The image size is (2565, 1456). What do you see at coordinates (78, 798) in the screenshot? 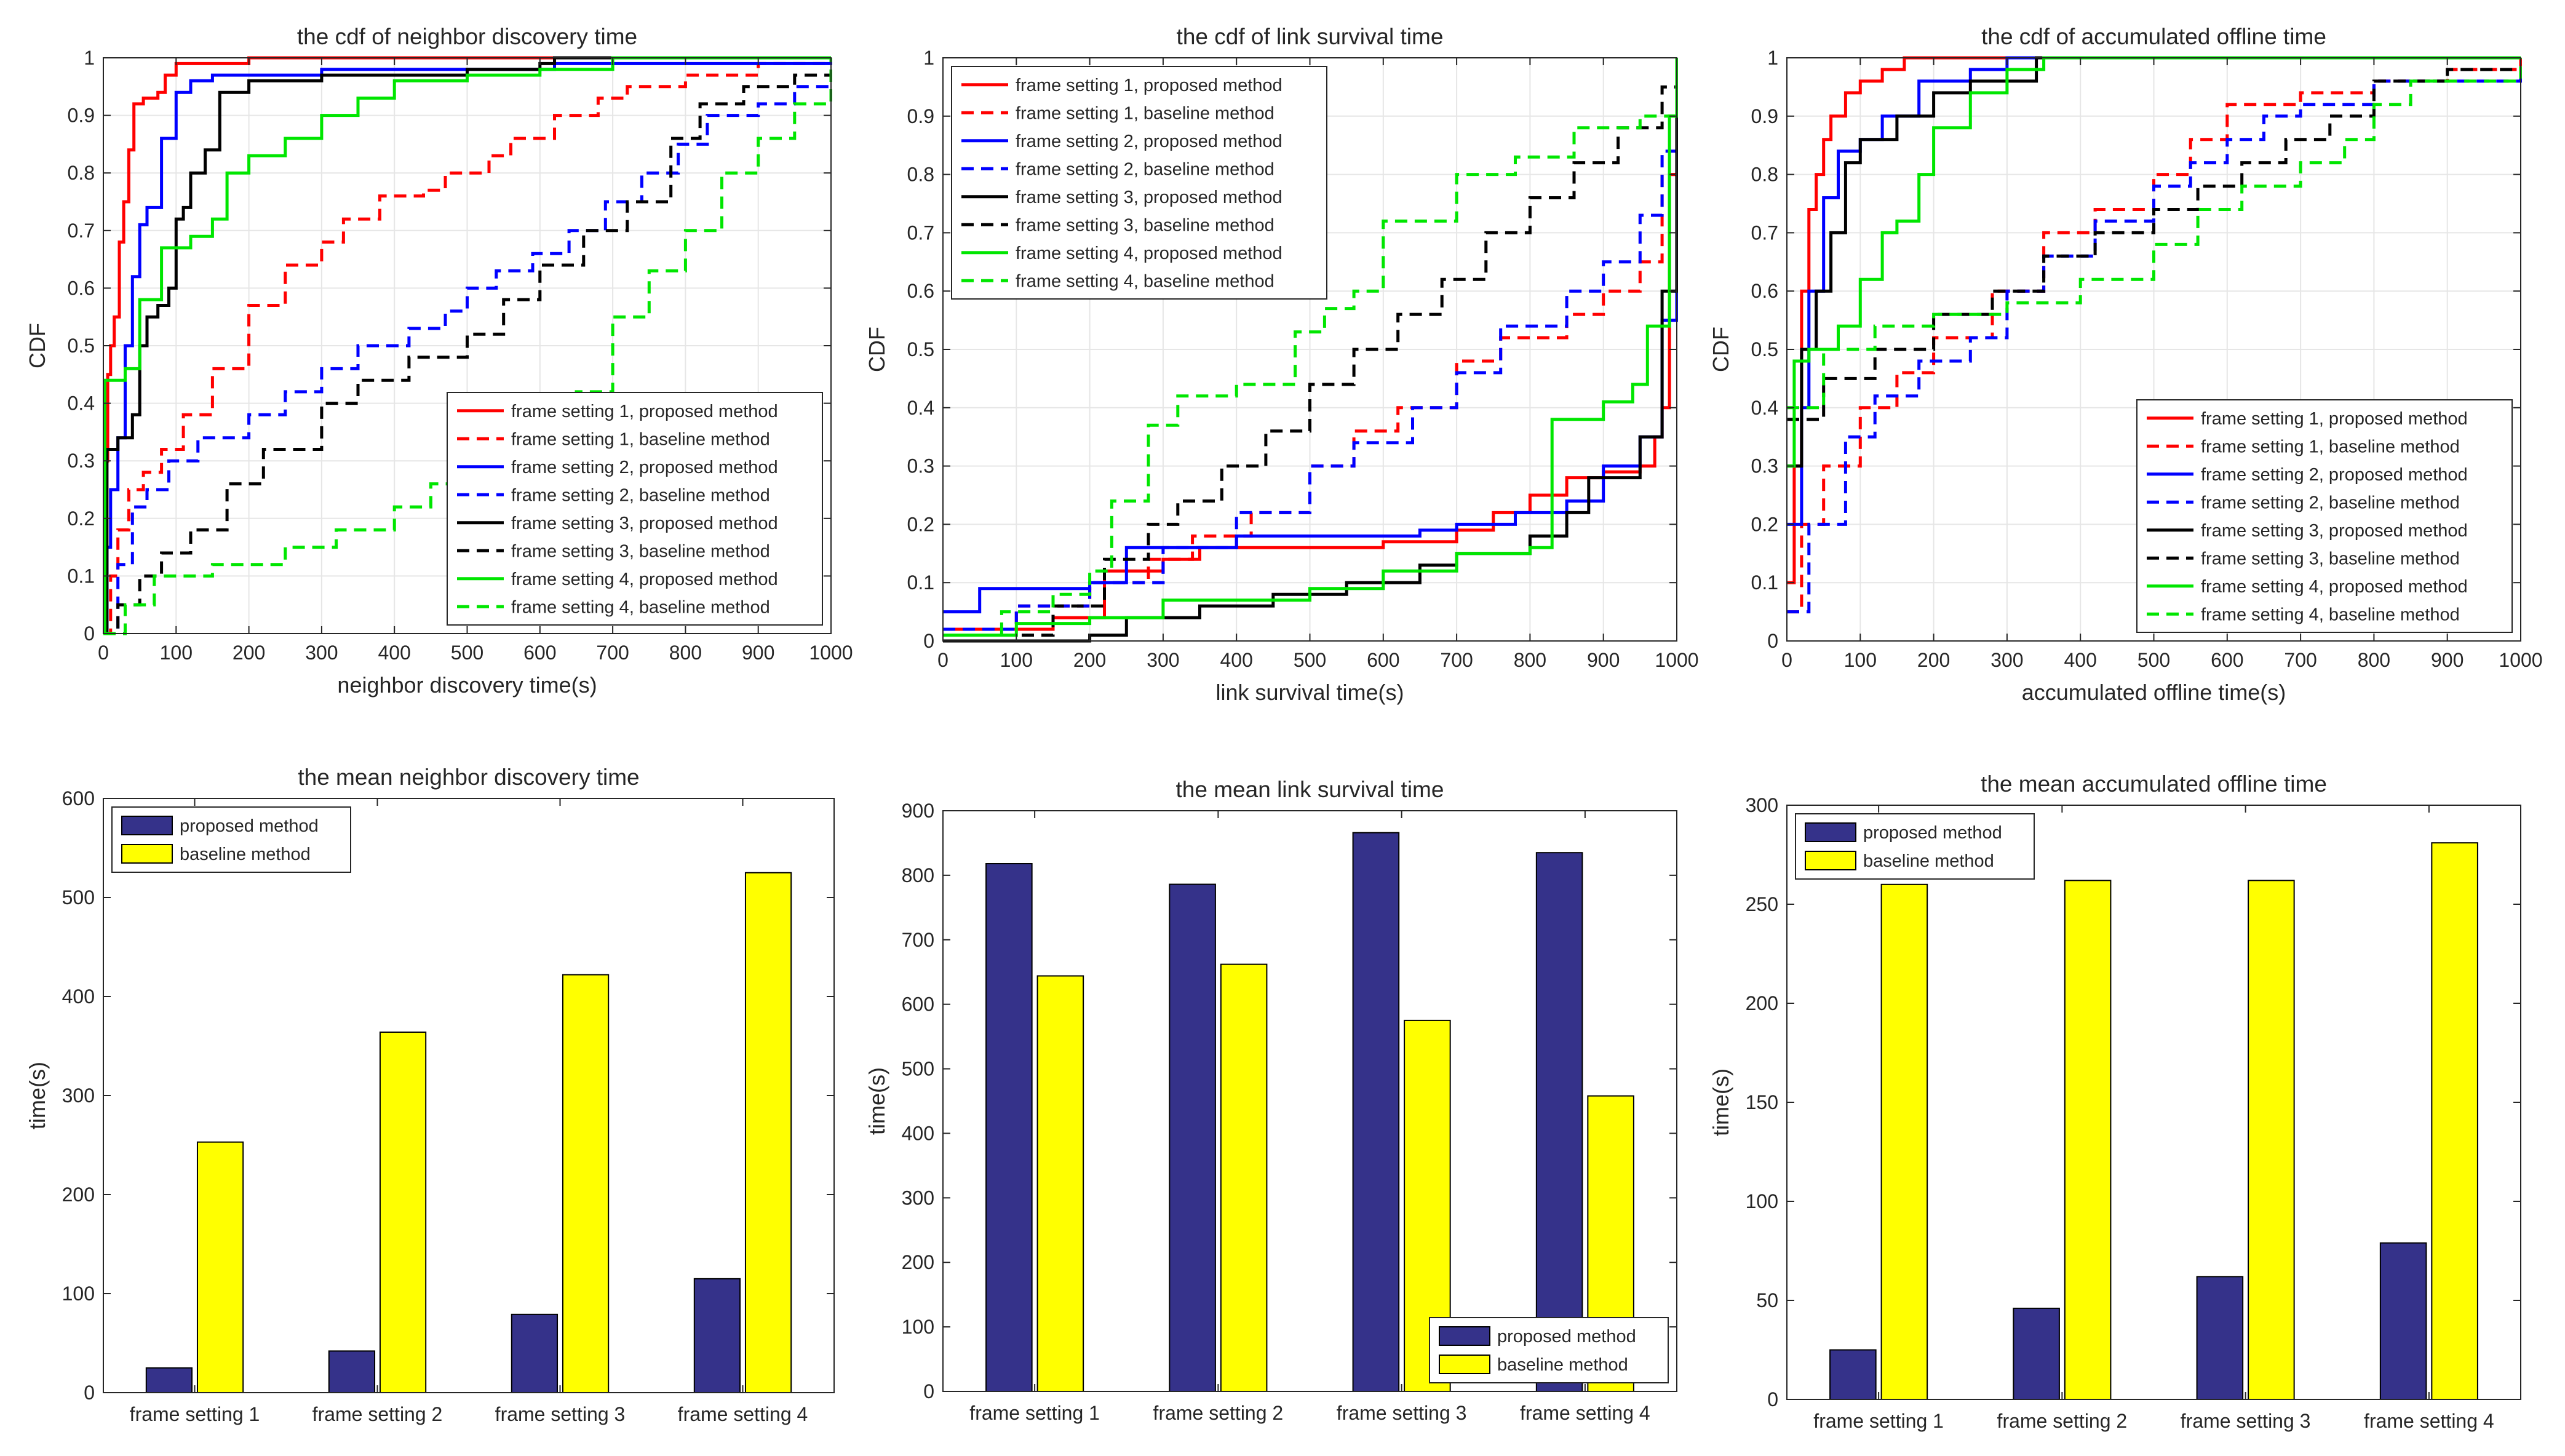
I see `y-tick-label: 600` at bounding box center [78, 798].